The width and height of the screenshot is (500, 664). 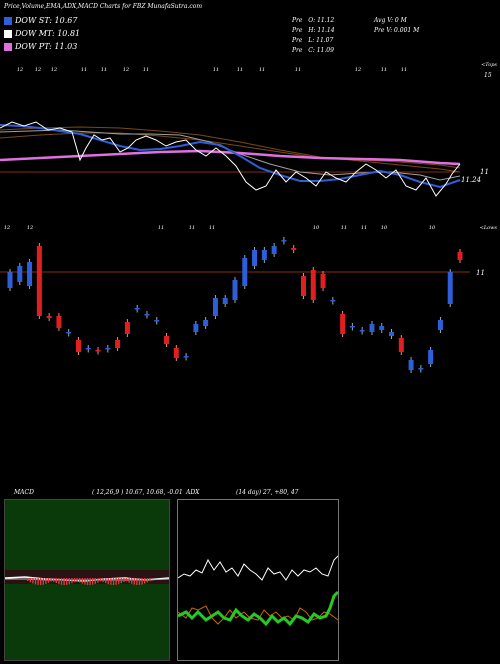 I want to click on price-close-line, so click(x=230, y=159).